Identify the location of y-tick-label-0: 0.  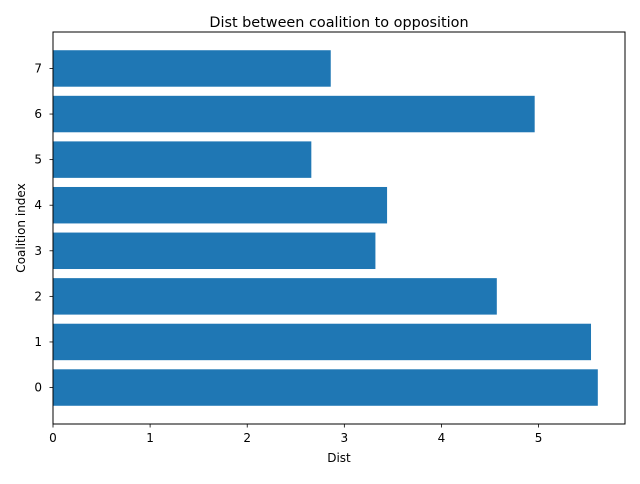
(38, 388).